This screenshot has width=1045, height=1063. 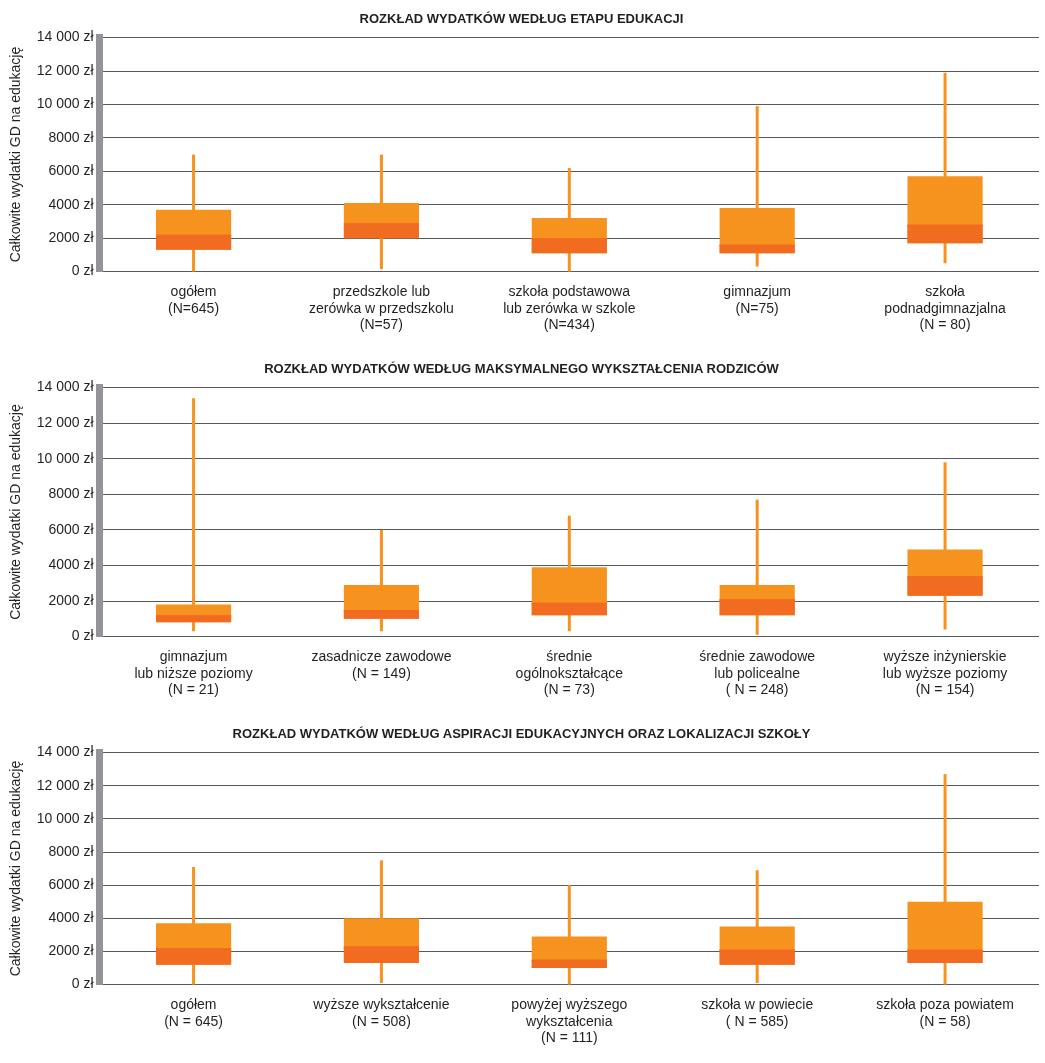 What do you see at coordinates (521, 19) in the screenshot?
I see `chart-title: ROZKŁAD WYDATKÓW WEDŁUG ETAPU EDUKACJI` at bounding box center [521, 19].